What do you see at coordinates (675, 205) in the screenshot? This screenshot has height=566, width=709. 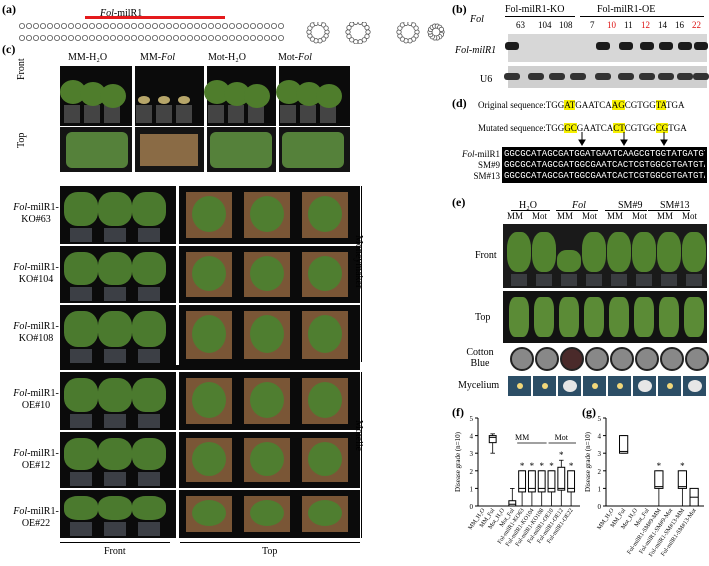 I see `e-group-3: SM#13` at bounding box center [675, 205].